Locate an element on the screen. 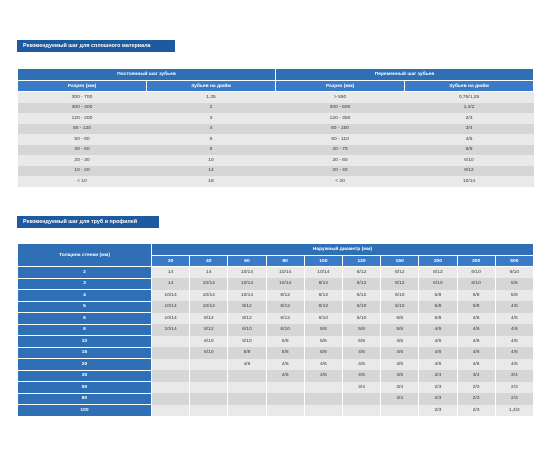 This screenshot has height=450, width=550. diameter-header: 100 is located at coordinates (323, 261).